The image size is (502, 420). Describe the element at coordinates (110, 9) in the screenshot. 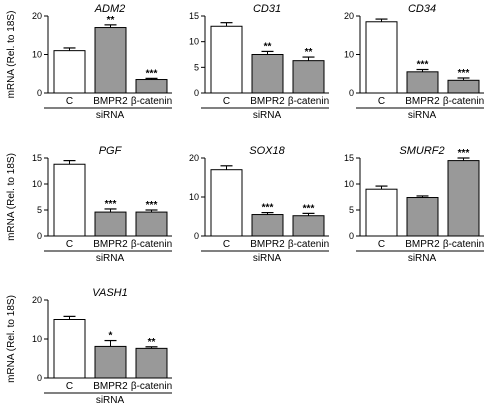

I see `panel-title: ADM2` at that location.